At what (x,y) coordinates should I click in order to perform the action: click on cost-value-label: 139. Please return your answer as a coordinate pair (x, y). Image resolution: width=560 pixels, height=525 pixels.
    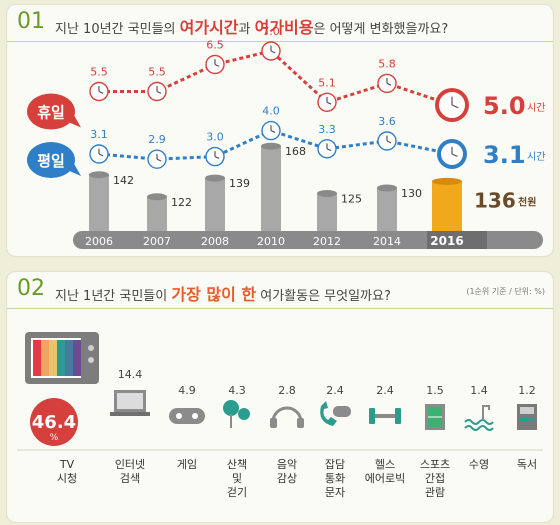
    Looking at the image, I should click on (239, 183).